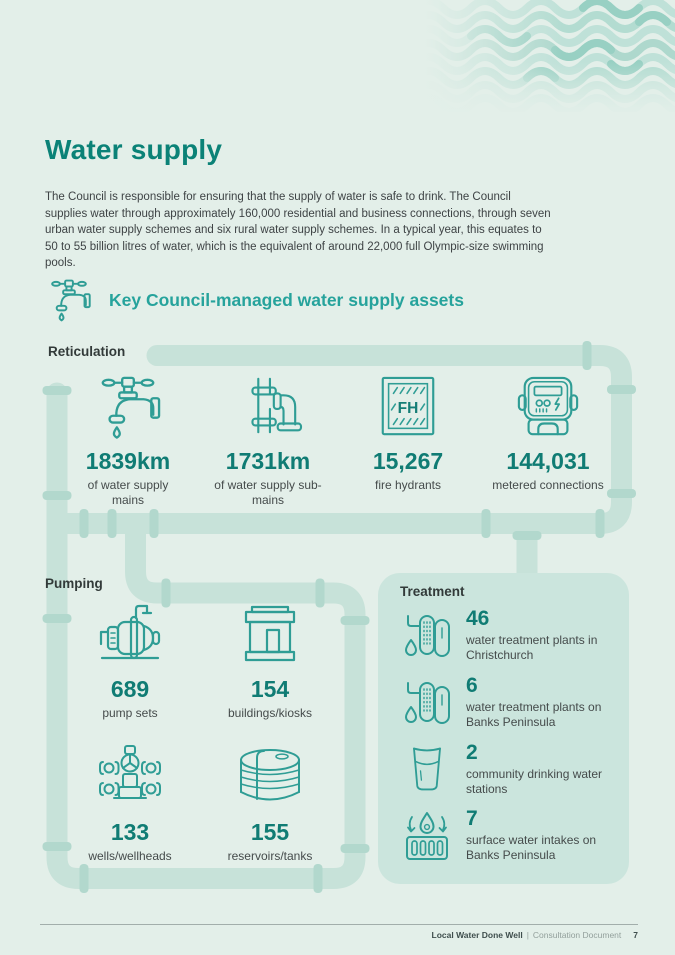 The image size is (675, 955). I want to click on stat-item: 689 pump sets, so click(130, 659).